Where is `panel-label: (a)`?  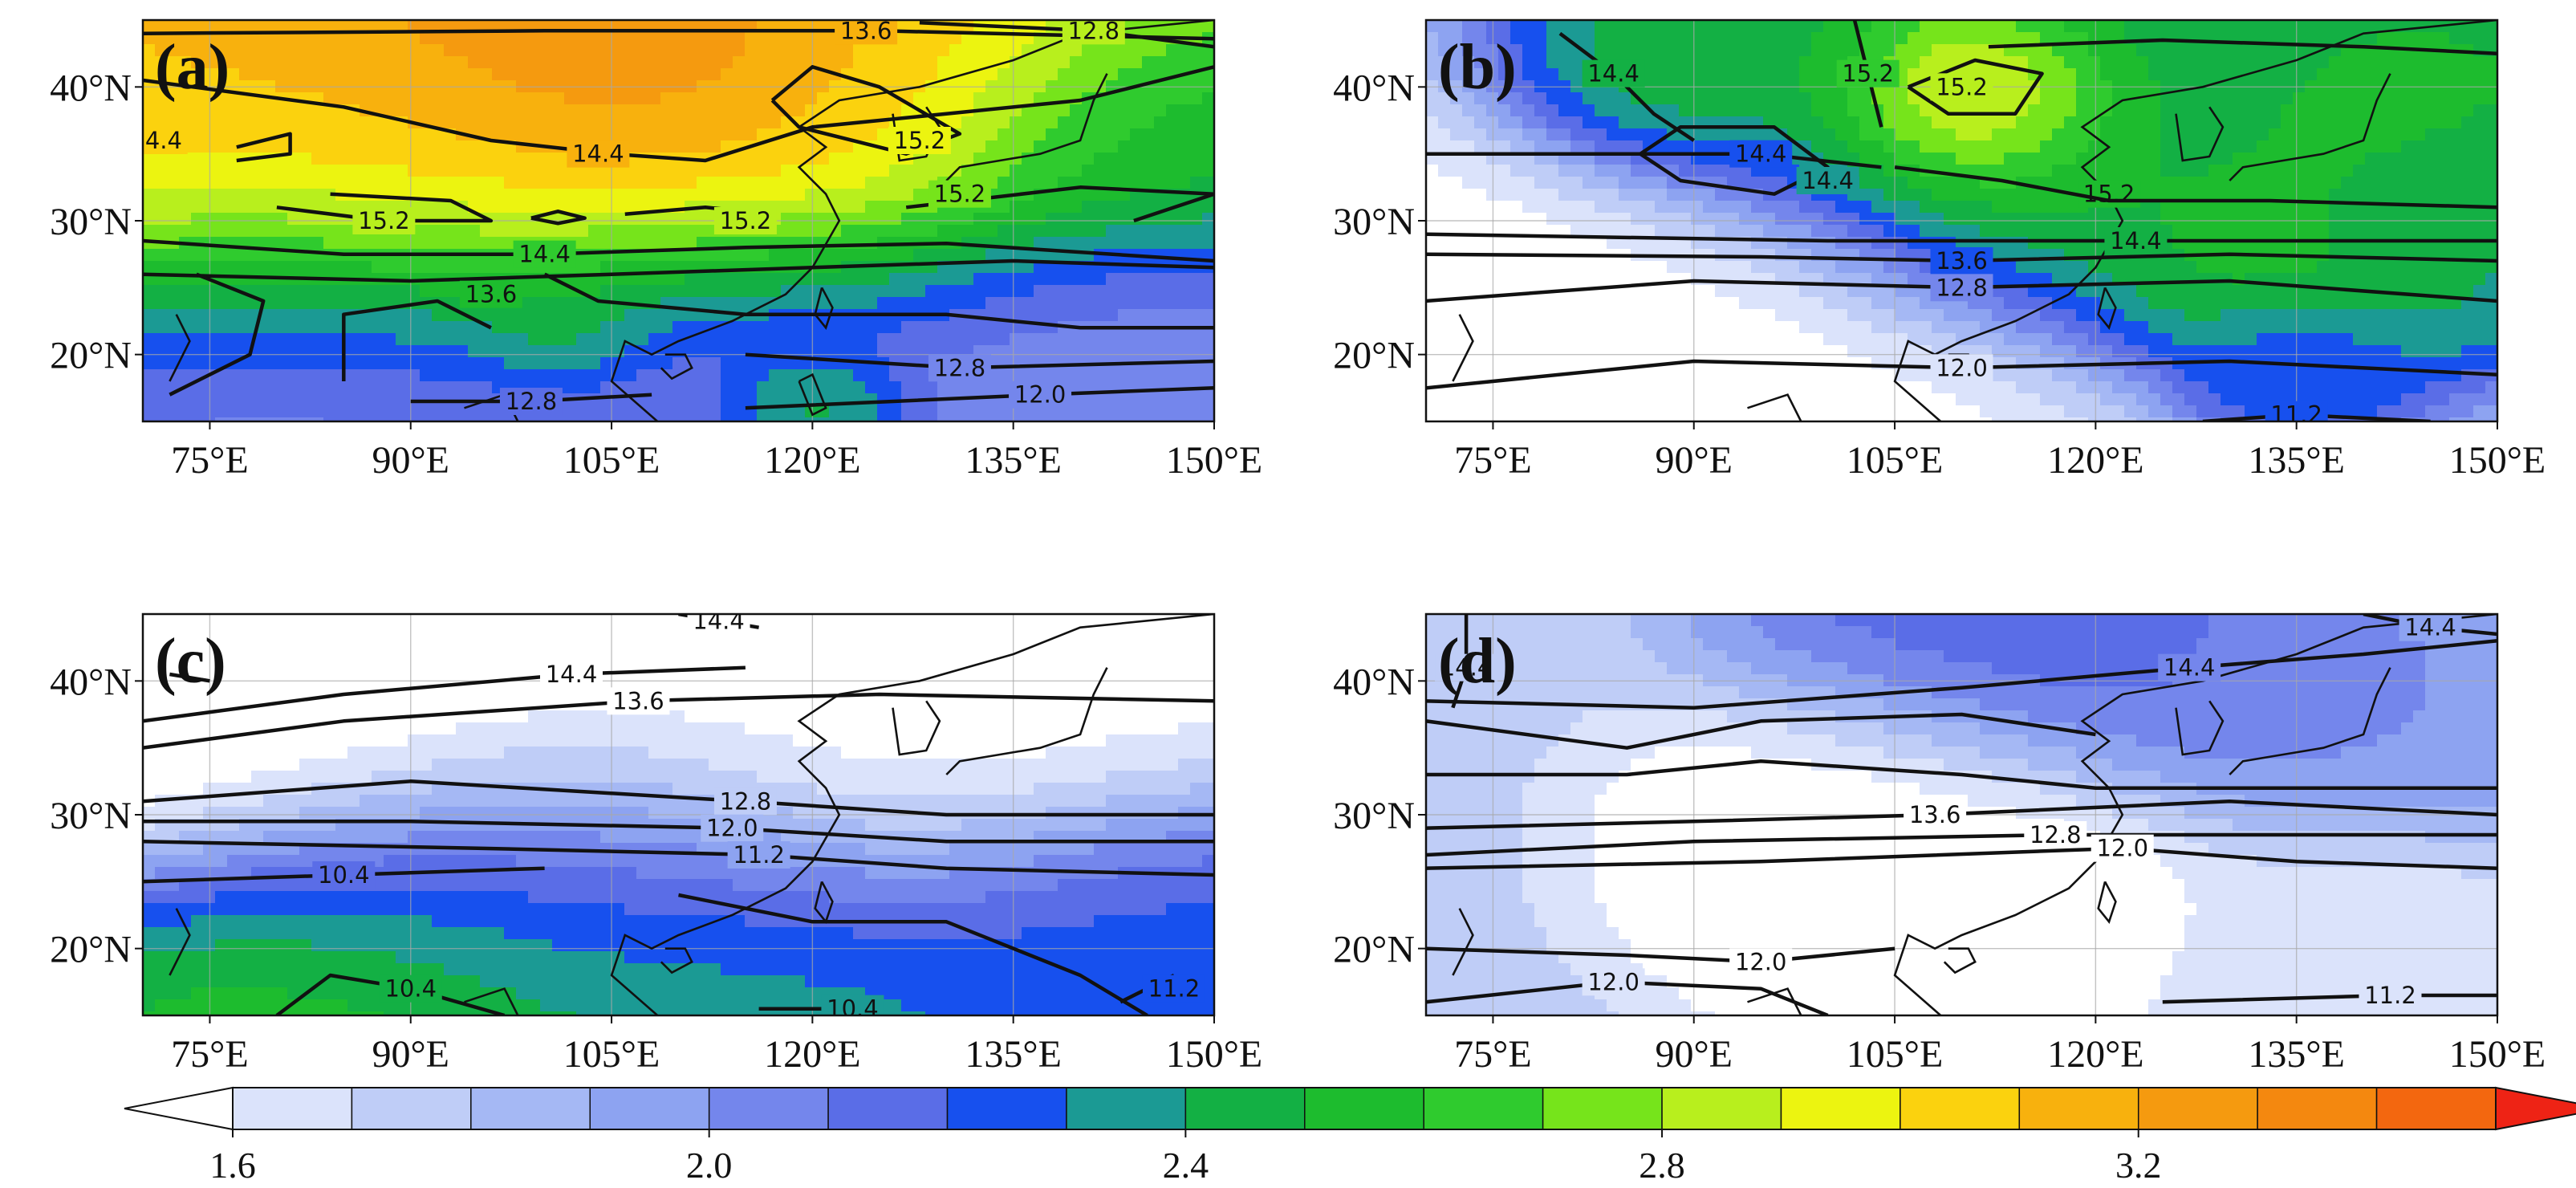
panel-label: (a) is located at coordinates (193, 67).